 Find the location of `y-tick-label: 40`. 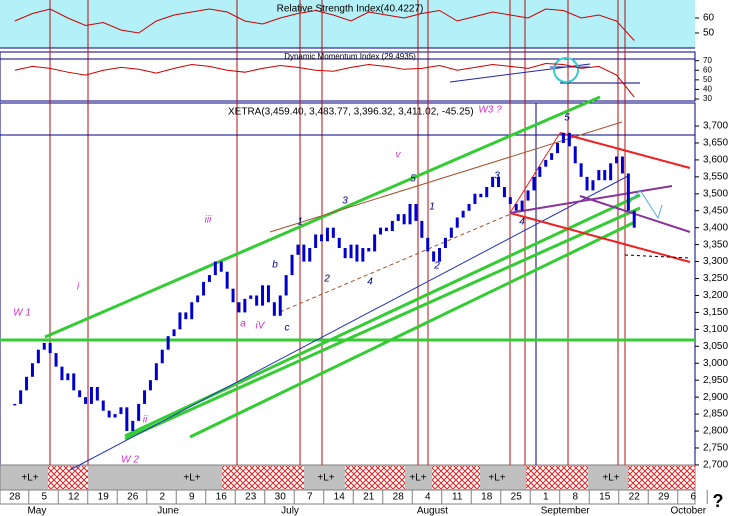

y-tick-label: 40 is located at coordinates (707, 89).